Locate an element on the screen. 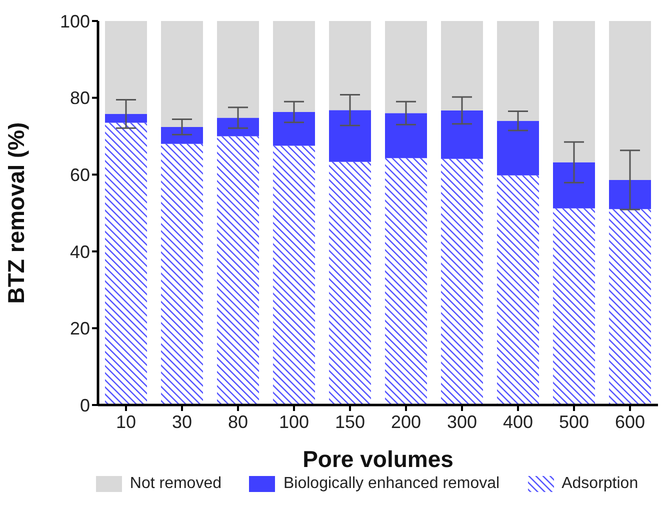 This screenshot has width=666, height=507. x-tick-label: 500 is located at coordinates (574, 422).